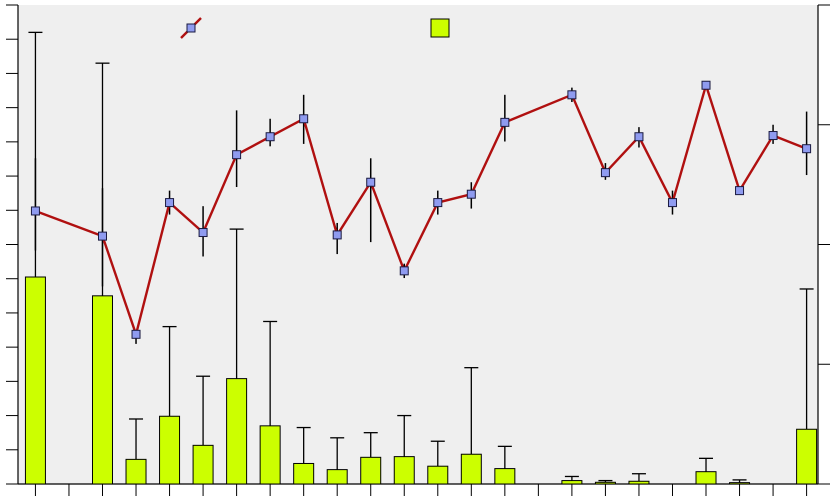 The width and height of the screenshot is (836, 504). I want to click on legend, so click(315, 28).